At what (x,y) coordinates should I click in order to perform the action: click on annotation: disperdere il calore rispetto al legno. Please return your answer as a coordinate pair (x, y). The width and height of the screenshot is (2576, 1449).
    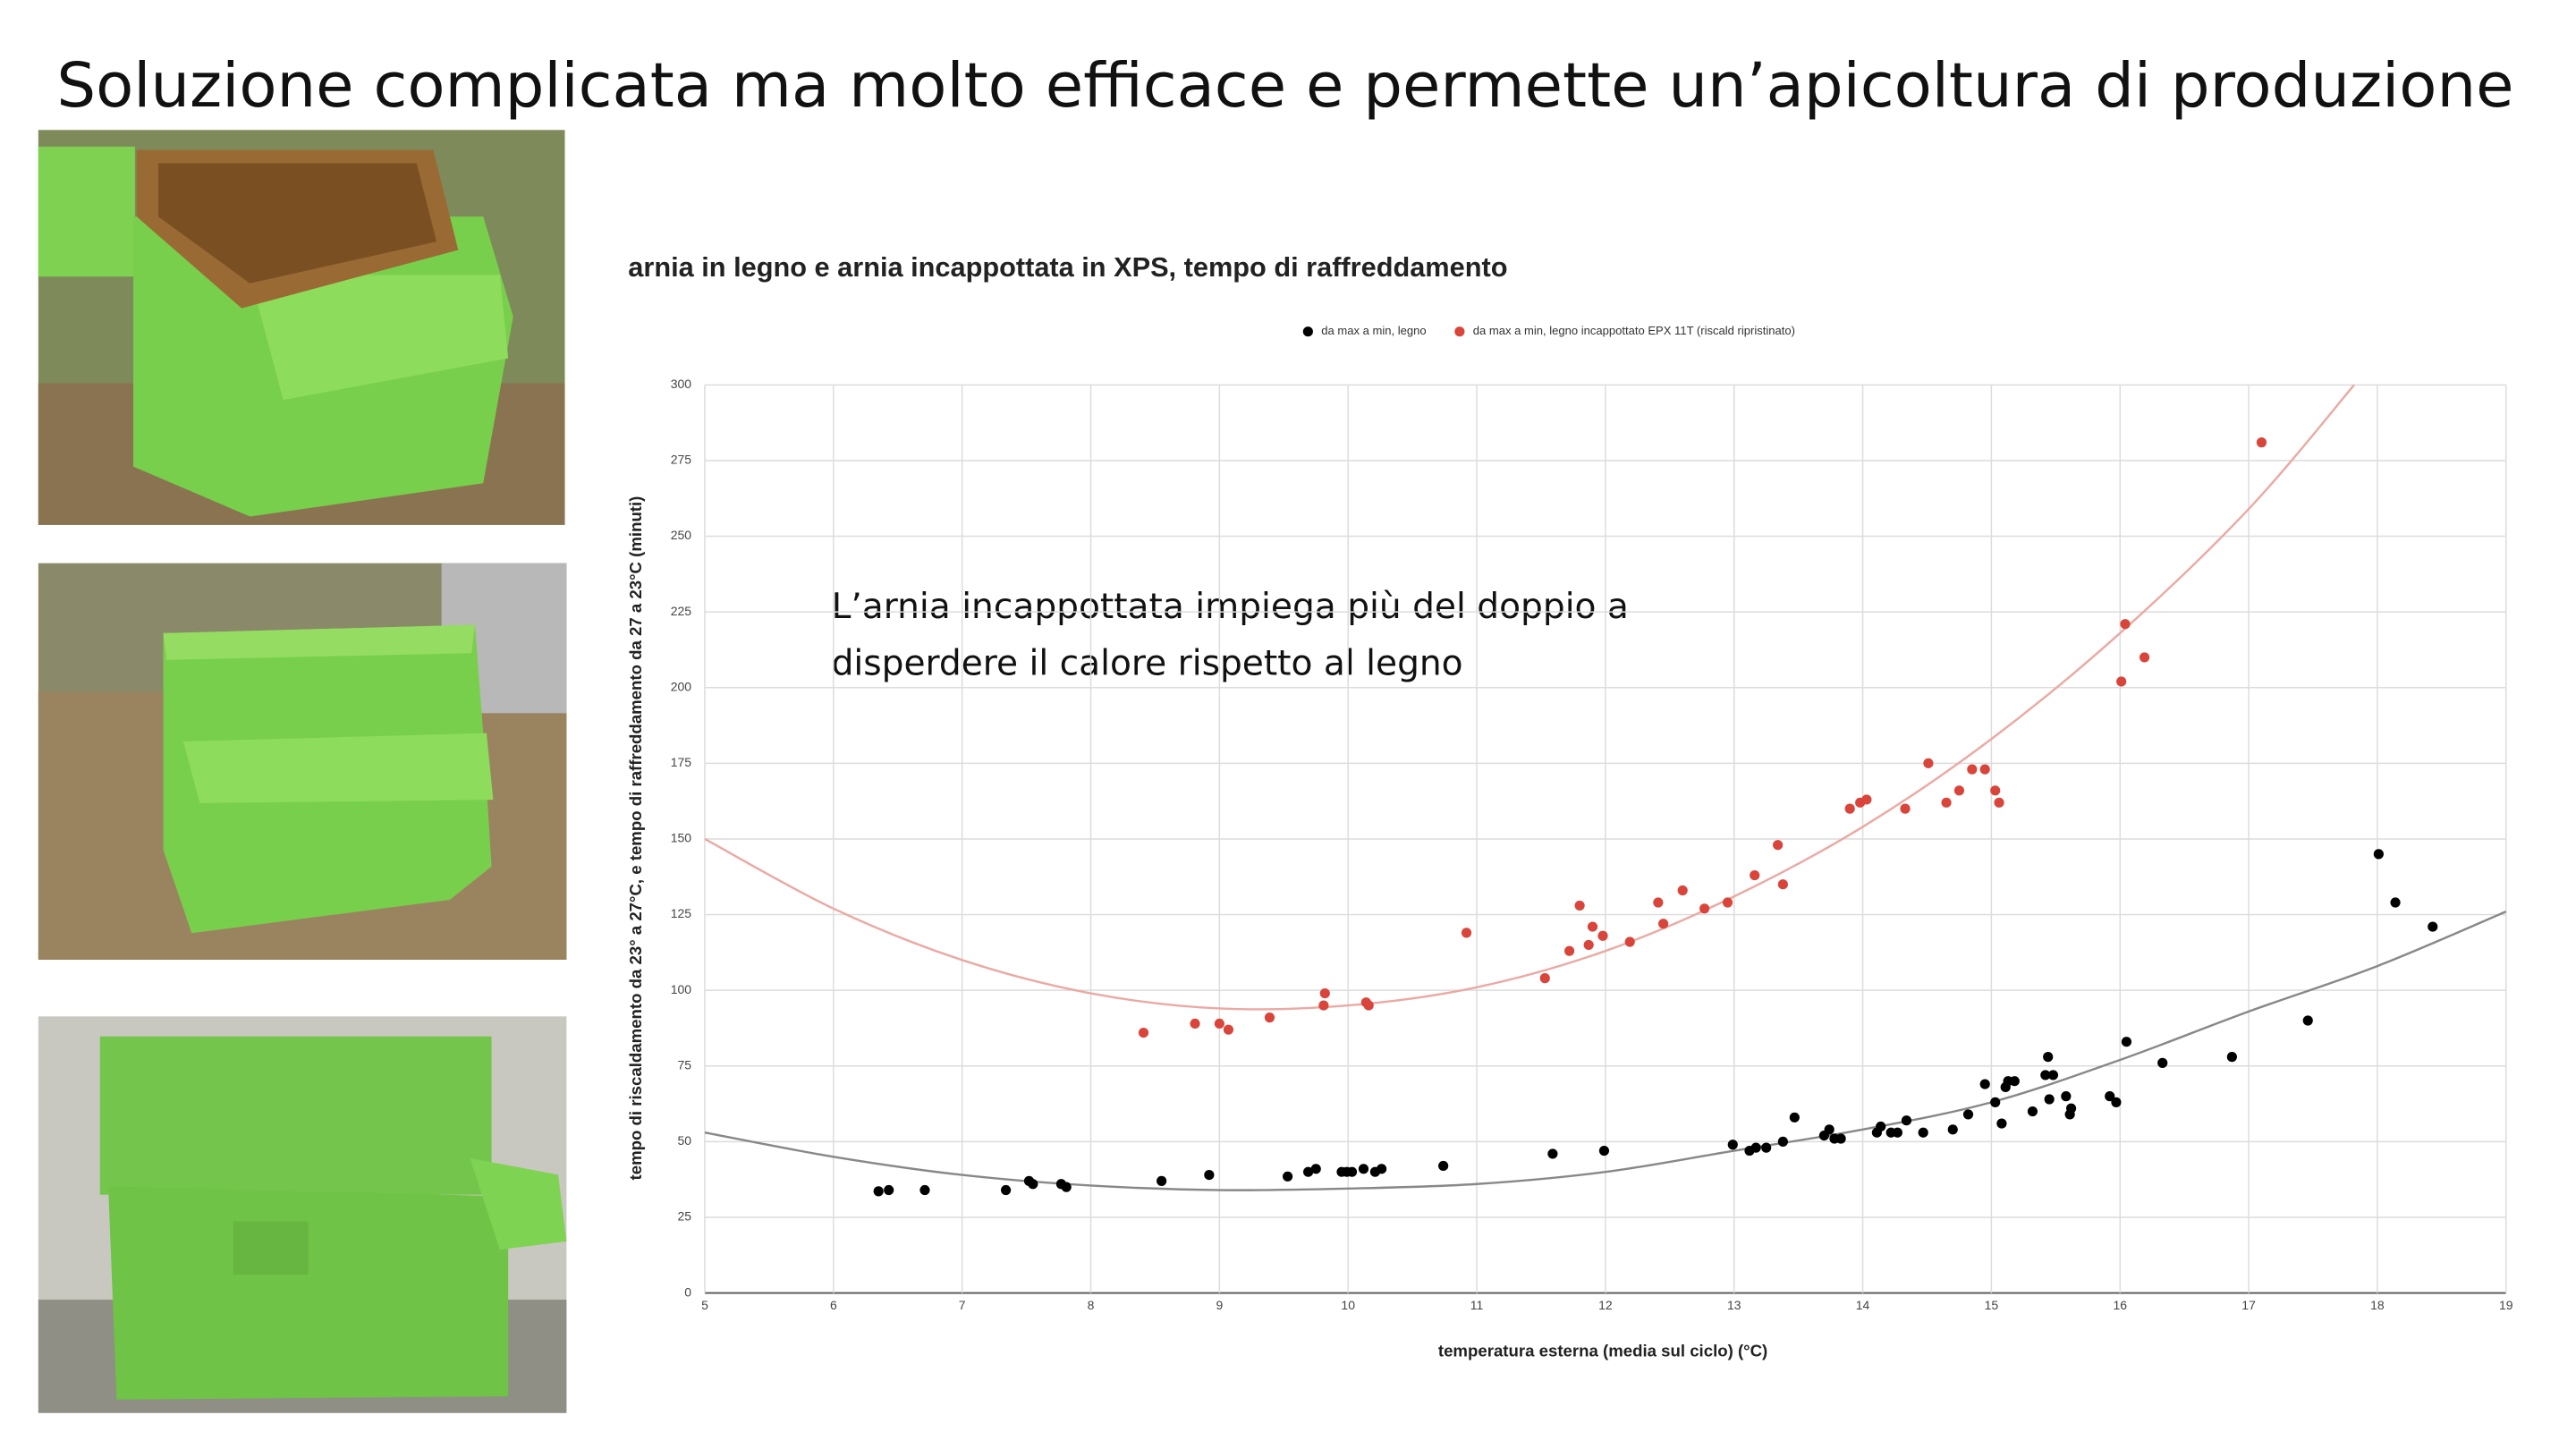
    Looking at the image, I should click on (1147, 663).